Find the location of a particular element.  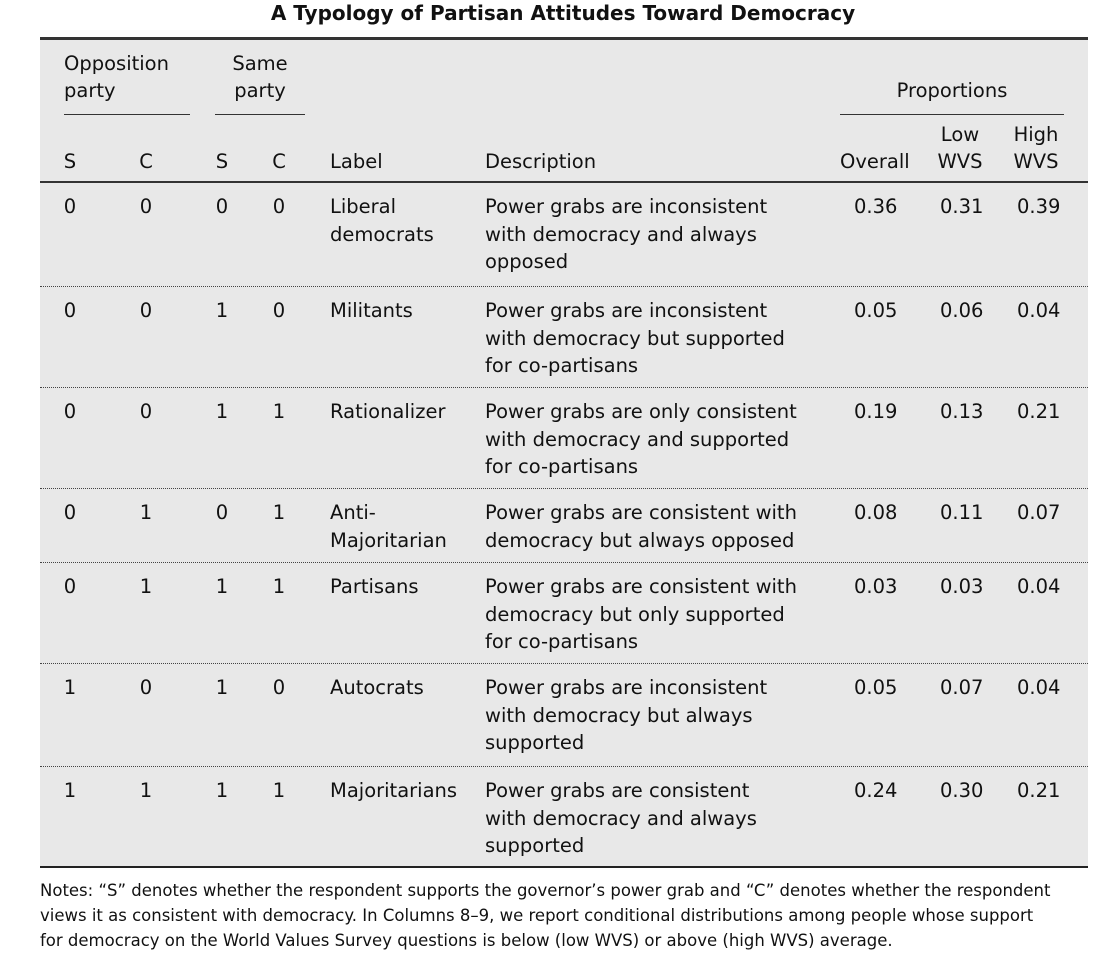

description-line: with democracy but supported is located at coordinates (635, 338).